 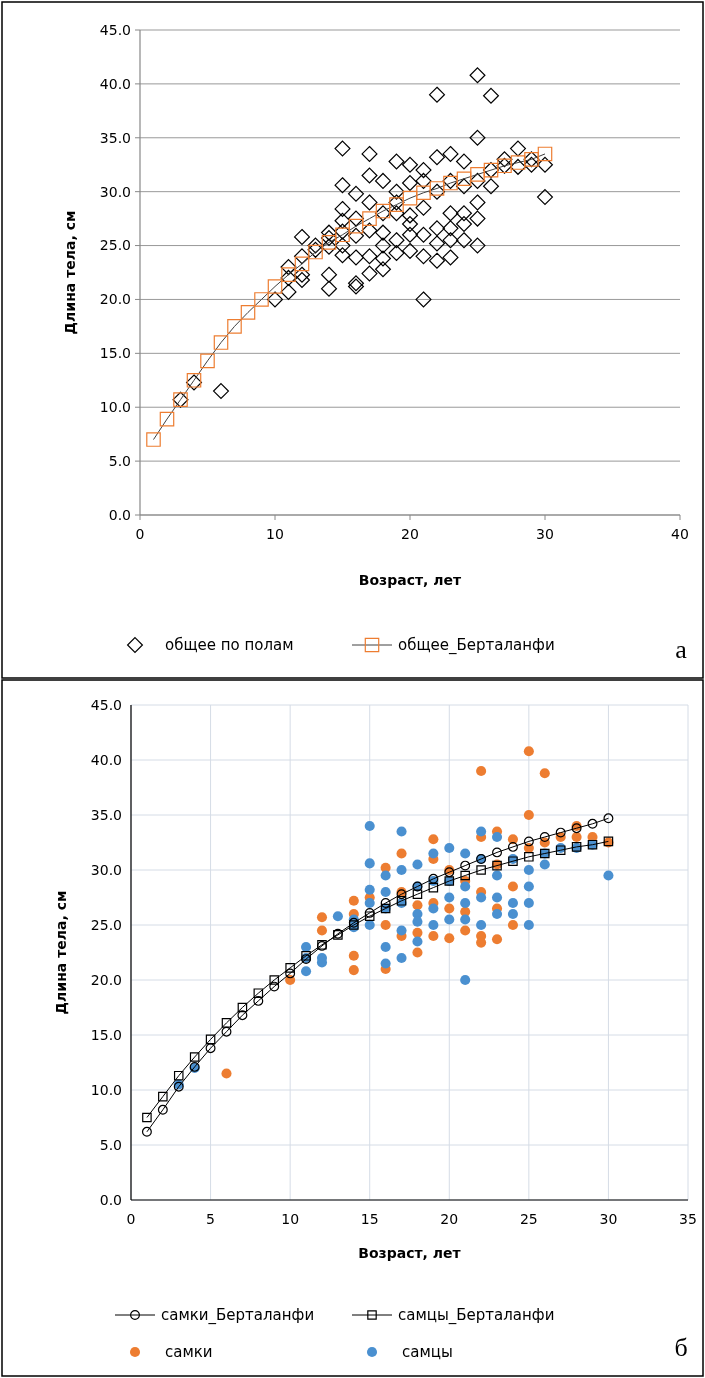 What do you see at coordinates (680, 534) in the screenshot?
I see `x-tick-label: 40` at bounding box center [680, 534].